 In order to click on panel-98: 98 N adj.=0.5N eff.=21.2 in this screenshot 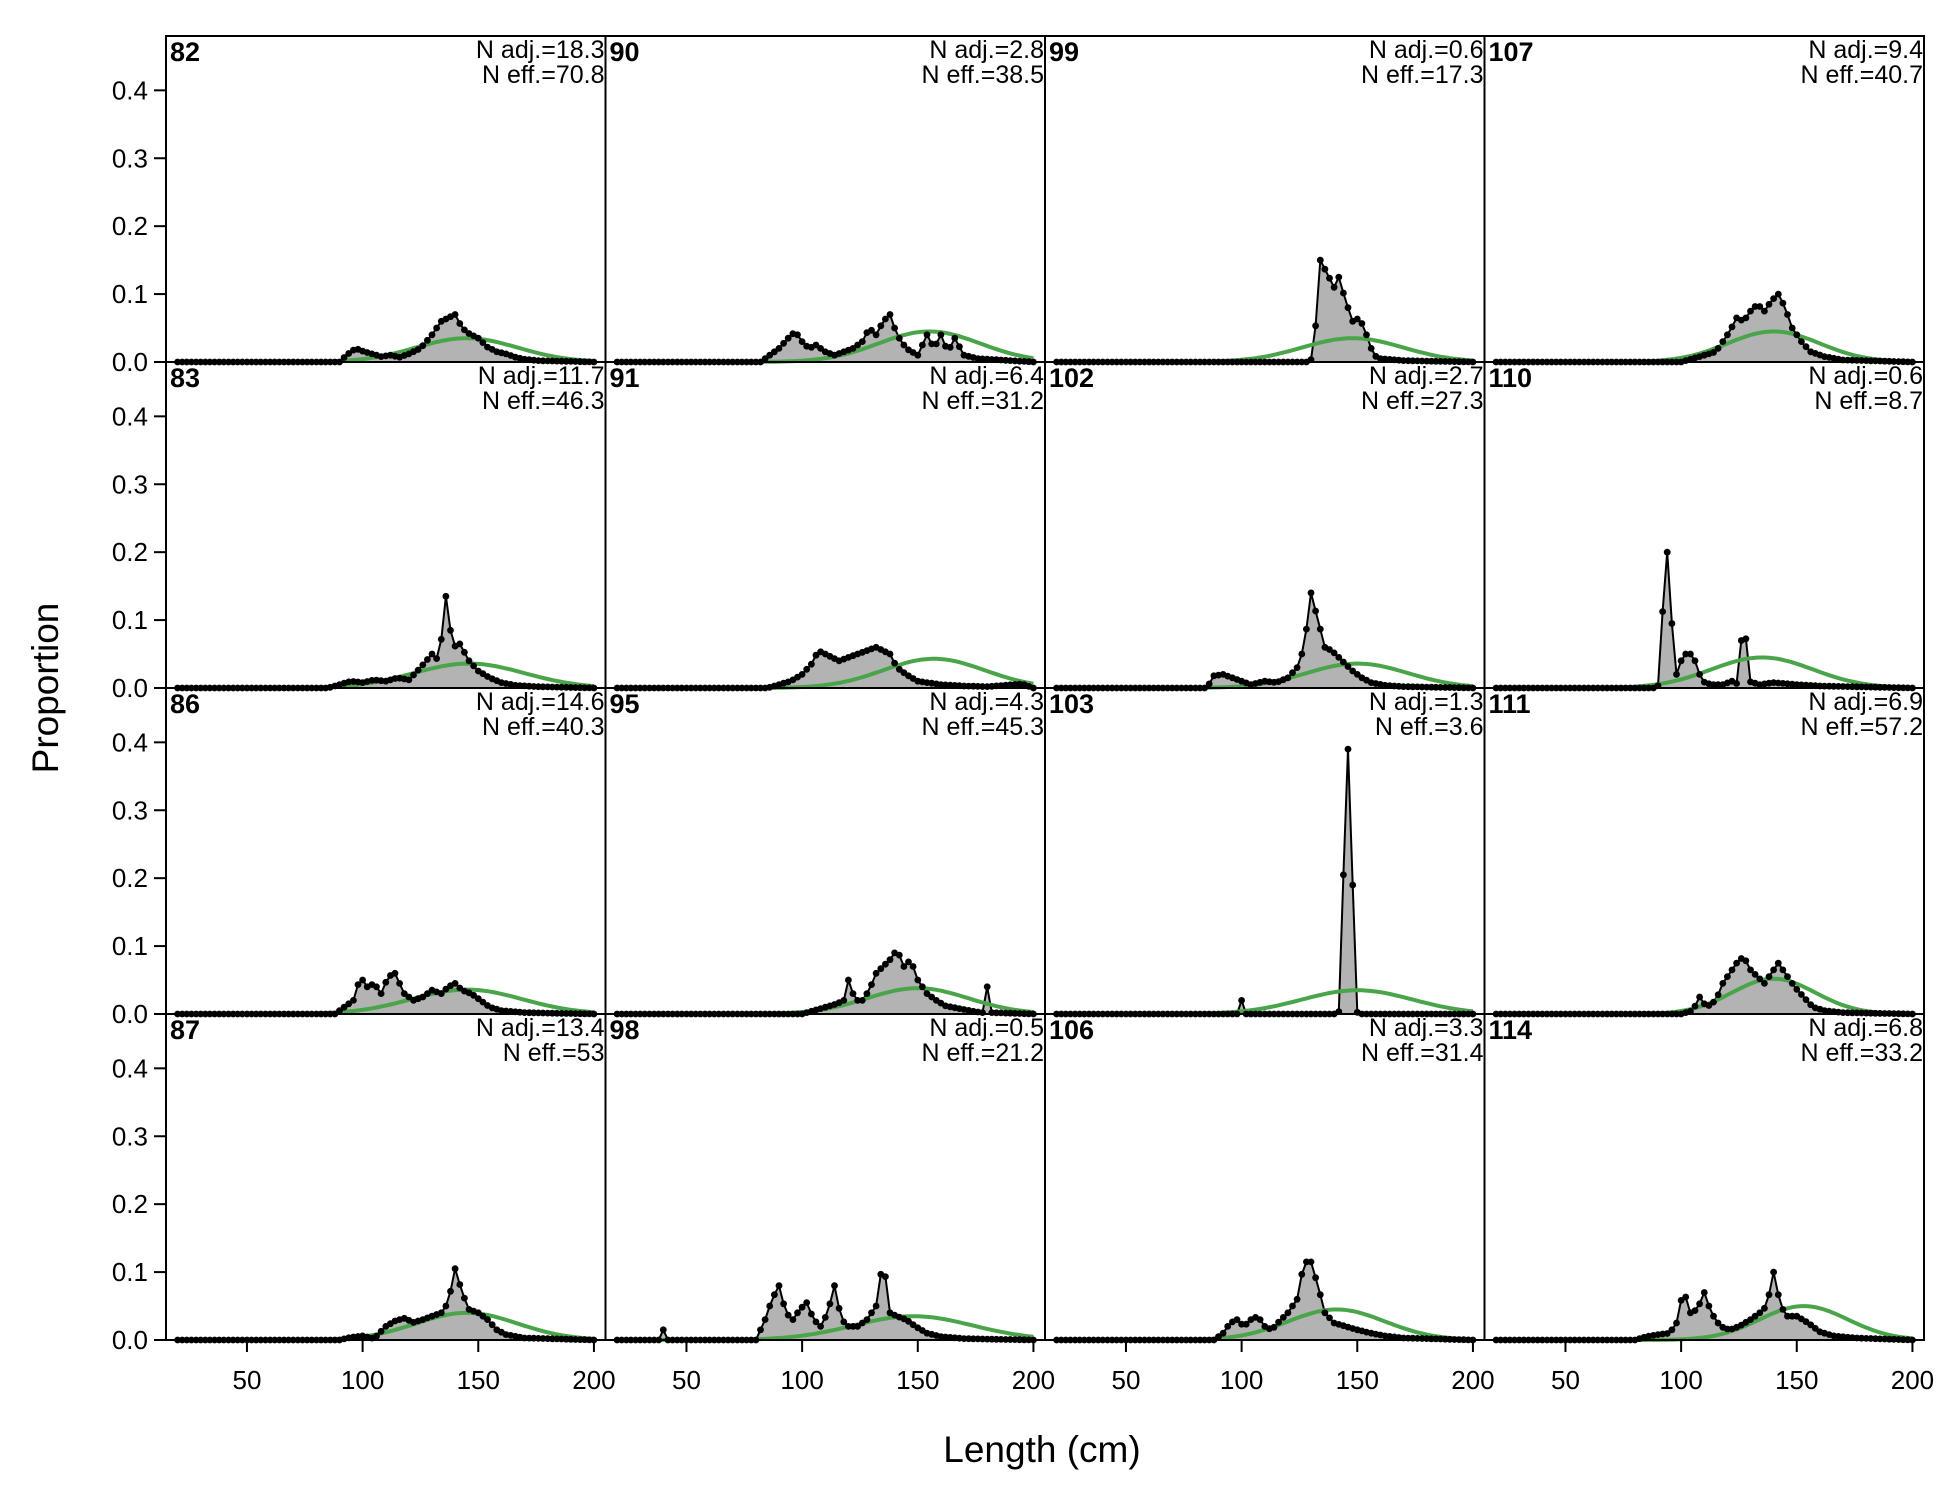, I will do `click(825, 1178)`.